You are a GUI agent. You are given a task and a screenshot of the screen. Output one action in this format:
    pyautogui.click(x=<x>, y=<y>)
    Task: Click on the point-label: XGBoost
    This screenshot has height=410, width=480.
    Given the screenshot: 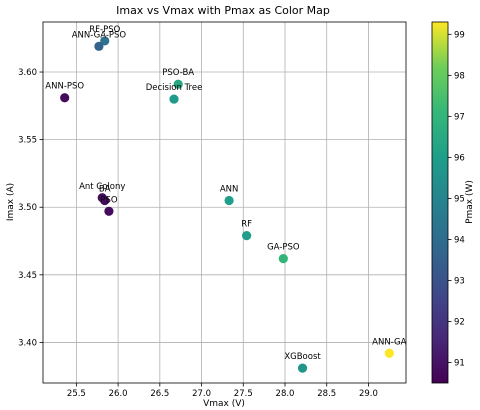 What is the action you would take?
    pyautogui.click(x=302, y=357)
    